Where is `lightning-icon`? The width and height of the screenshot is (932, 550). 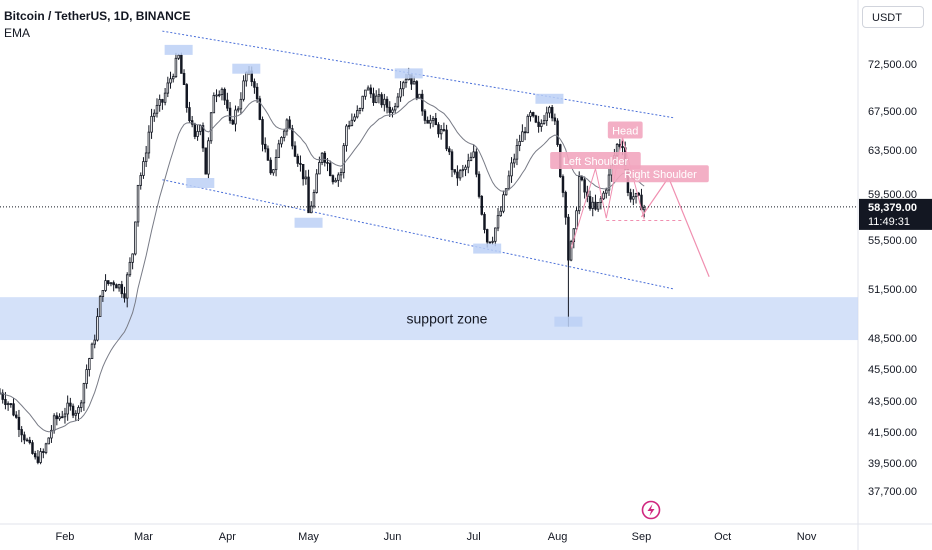
lightning-icon is located at coordinates (651, 510).